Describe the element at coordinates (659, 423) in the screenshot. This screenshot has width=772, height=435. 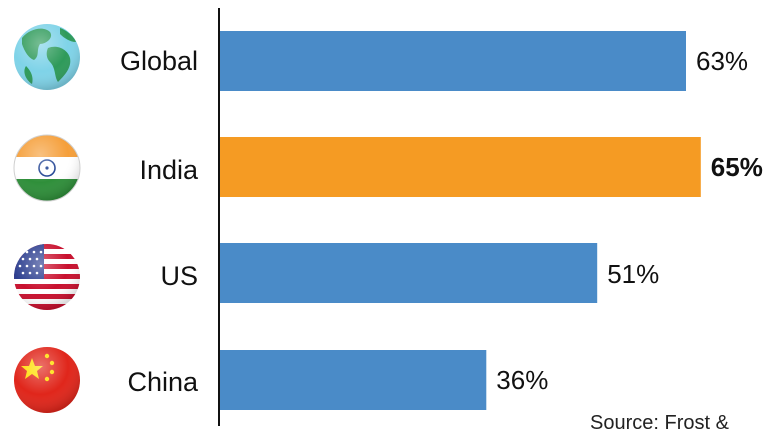
I see `source-note: Source: Frost &` at that location.